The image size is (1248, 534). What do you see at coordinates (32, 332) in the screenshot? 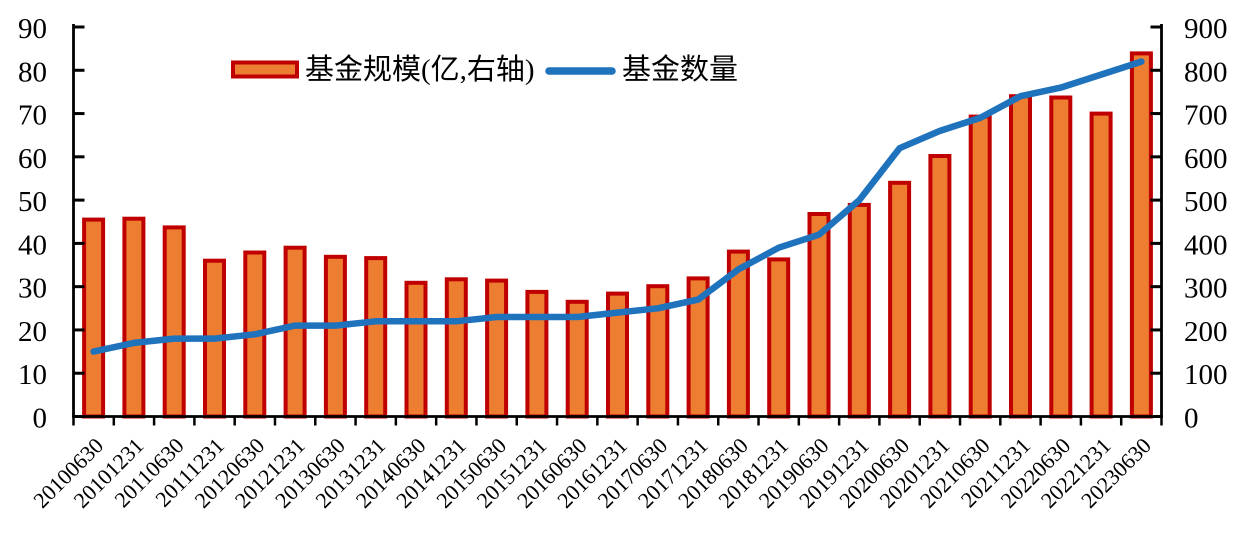
I see `left-axis-tick-label: 20` at bounding box center [32, 332].